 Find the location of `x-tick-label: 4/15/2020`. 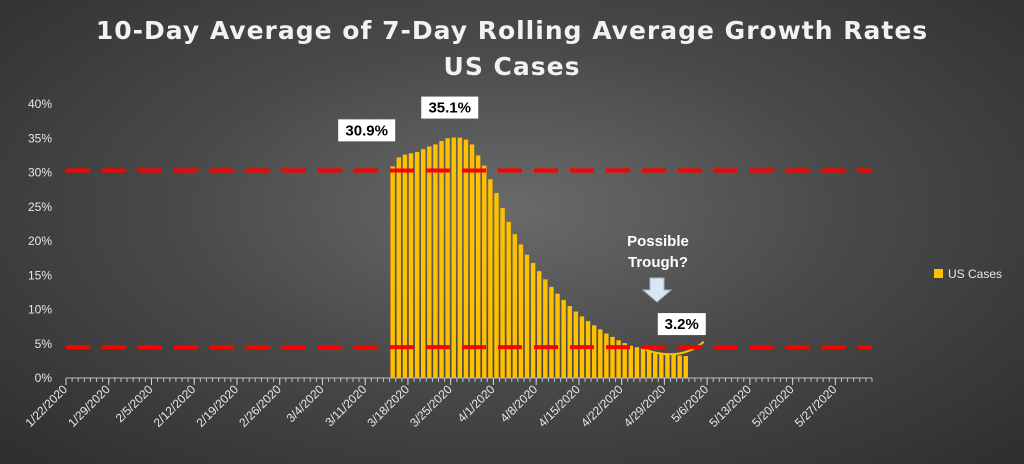

x-tick-label: 4/15/2020 is located at coordinates (559, 406).